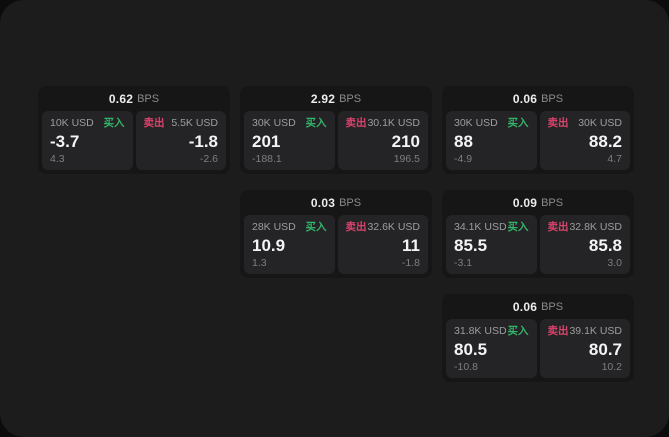  What do you see at coordinates (267, 159) in the screenshot?
I see `buy-delta: -188.1` at bounding box center [267, 159].